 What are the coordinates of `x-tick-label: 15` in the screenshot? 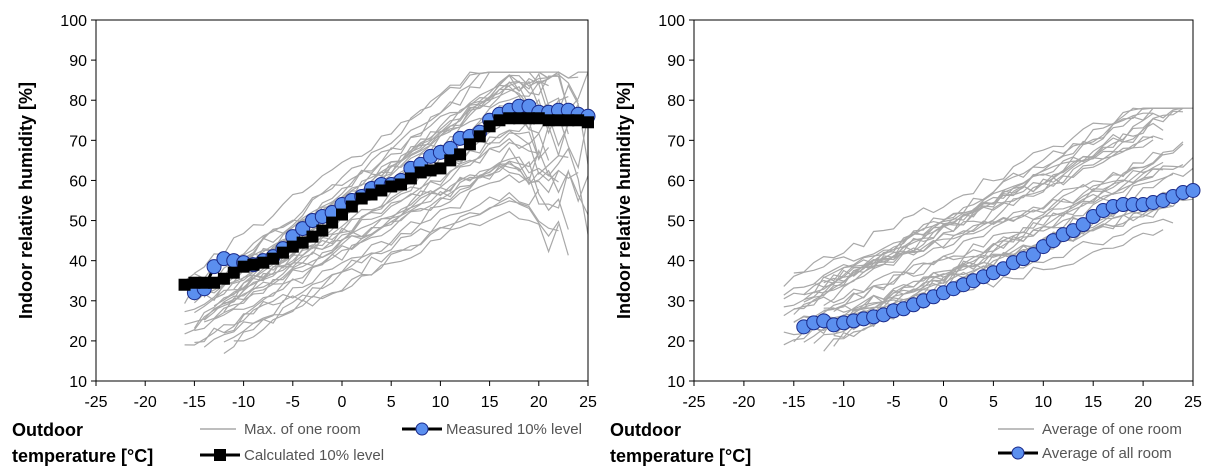 It's located at (1093, 402).